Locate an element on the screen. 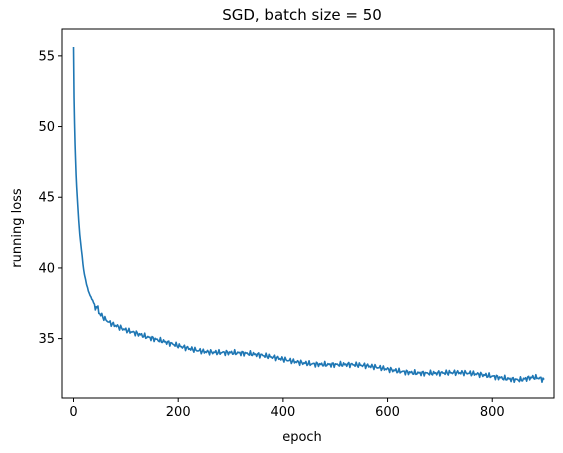 This screenshot has width=563, height=453. y-axis-label: running loss is located at coordinates (17, 228).